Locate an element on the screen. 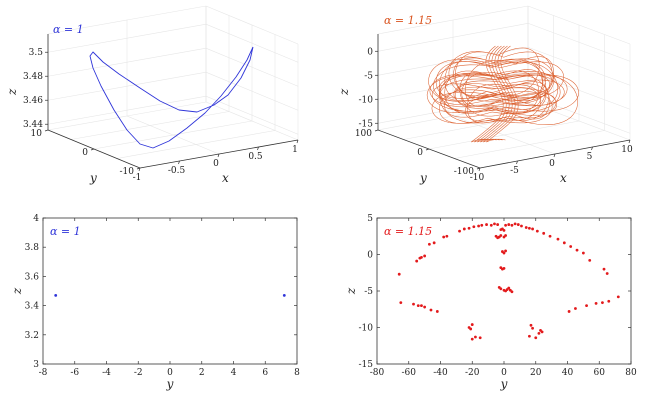 Image resolution: width=667 pixels, height=410 pixels. x-tick-label: 0.5 is located at coordinates (255, 157).